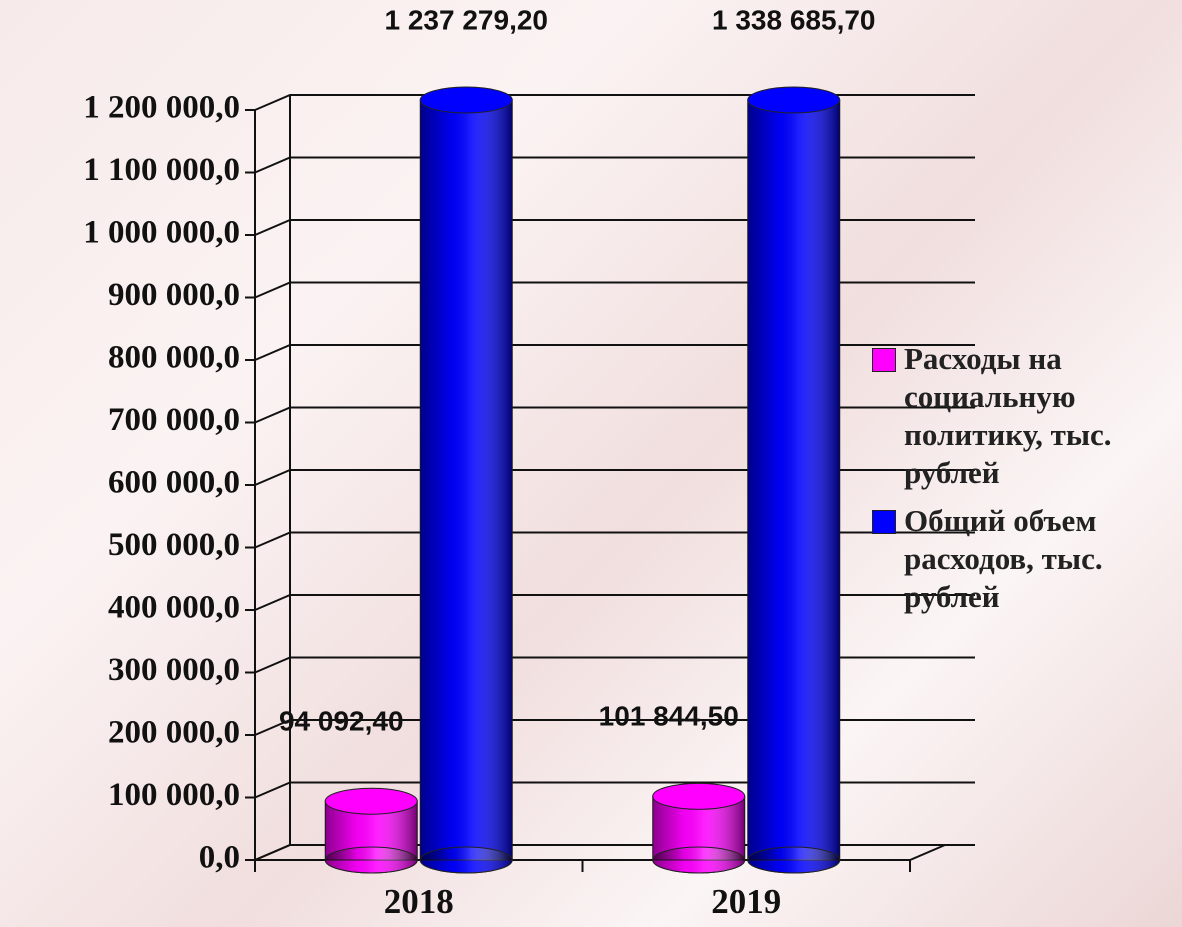 Image resolution: width=1182 pixels, height=927 pixels. Describe the element at coordinates (174, 545) in the screenshot. I see `y-tick-label: 500 000,0` at that location.